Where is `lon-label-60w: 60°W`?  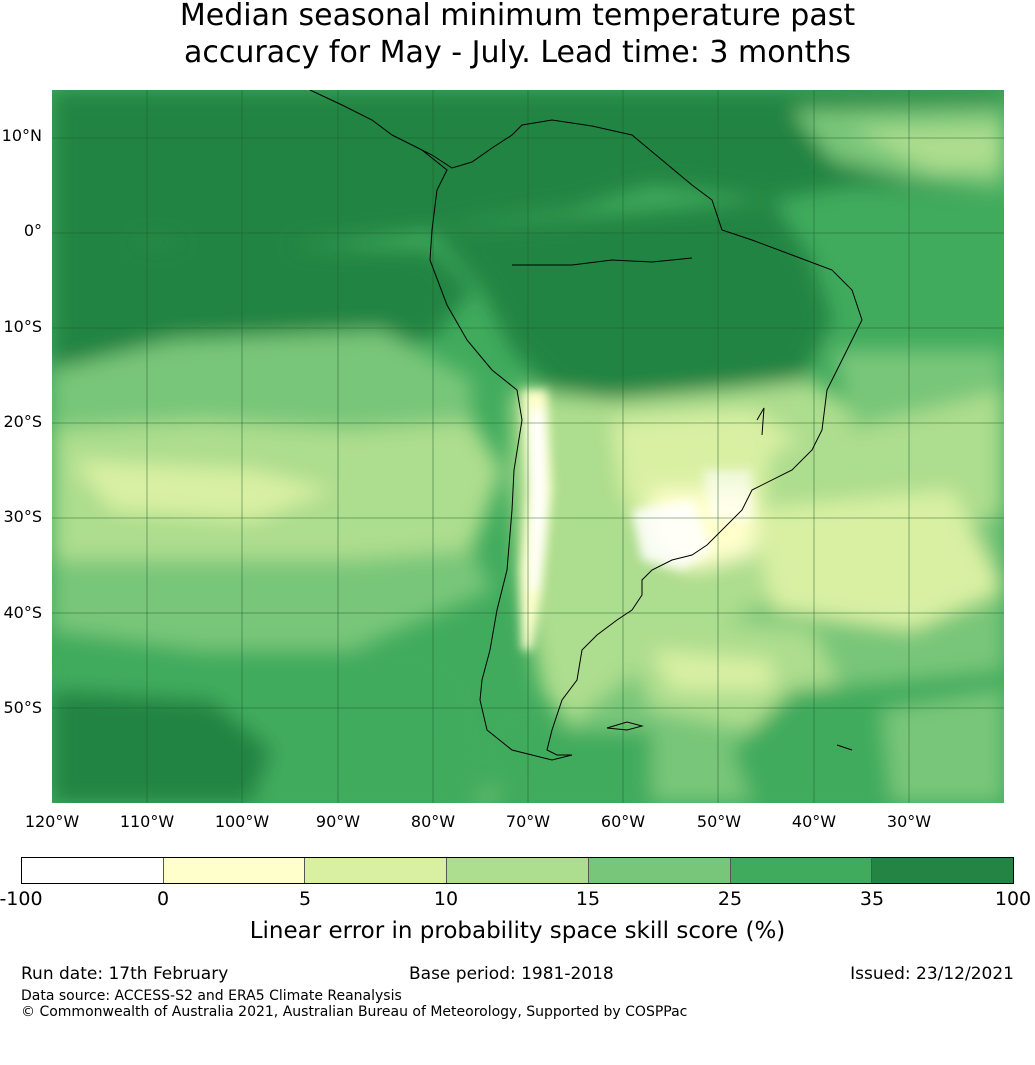 lon-label-60w: 60°W is located at coordinates (623, 821).